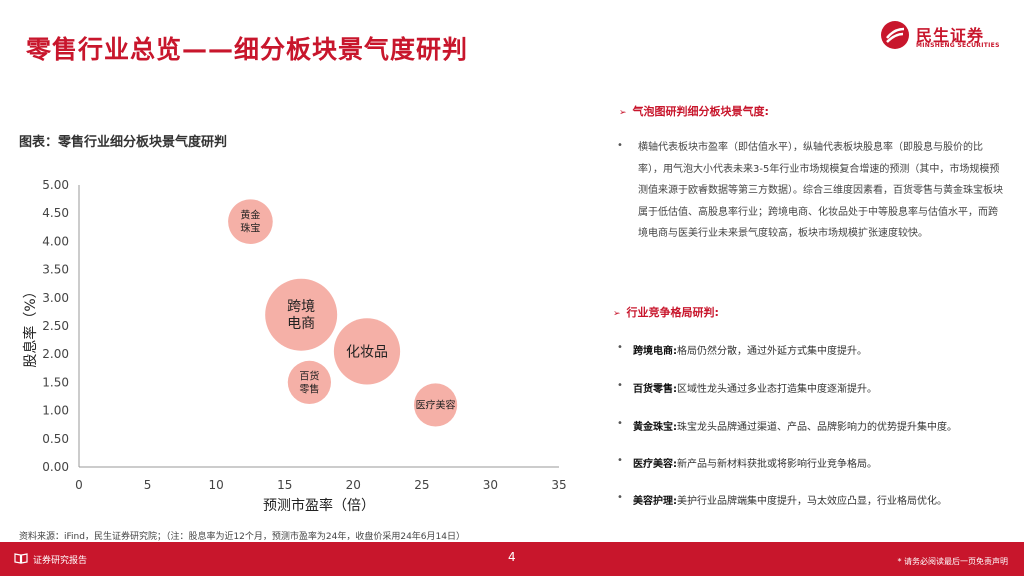 The height and width of the screenshot is (576, 1024). Describe the element at coordinates (795, 427) in the screenshot. I see `list-item: 黄金珠宝:珠宝龙头品牌通过渠道、产品、品牌影响力的优势提升集中度。` at that location.